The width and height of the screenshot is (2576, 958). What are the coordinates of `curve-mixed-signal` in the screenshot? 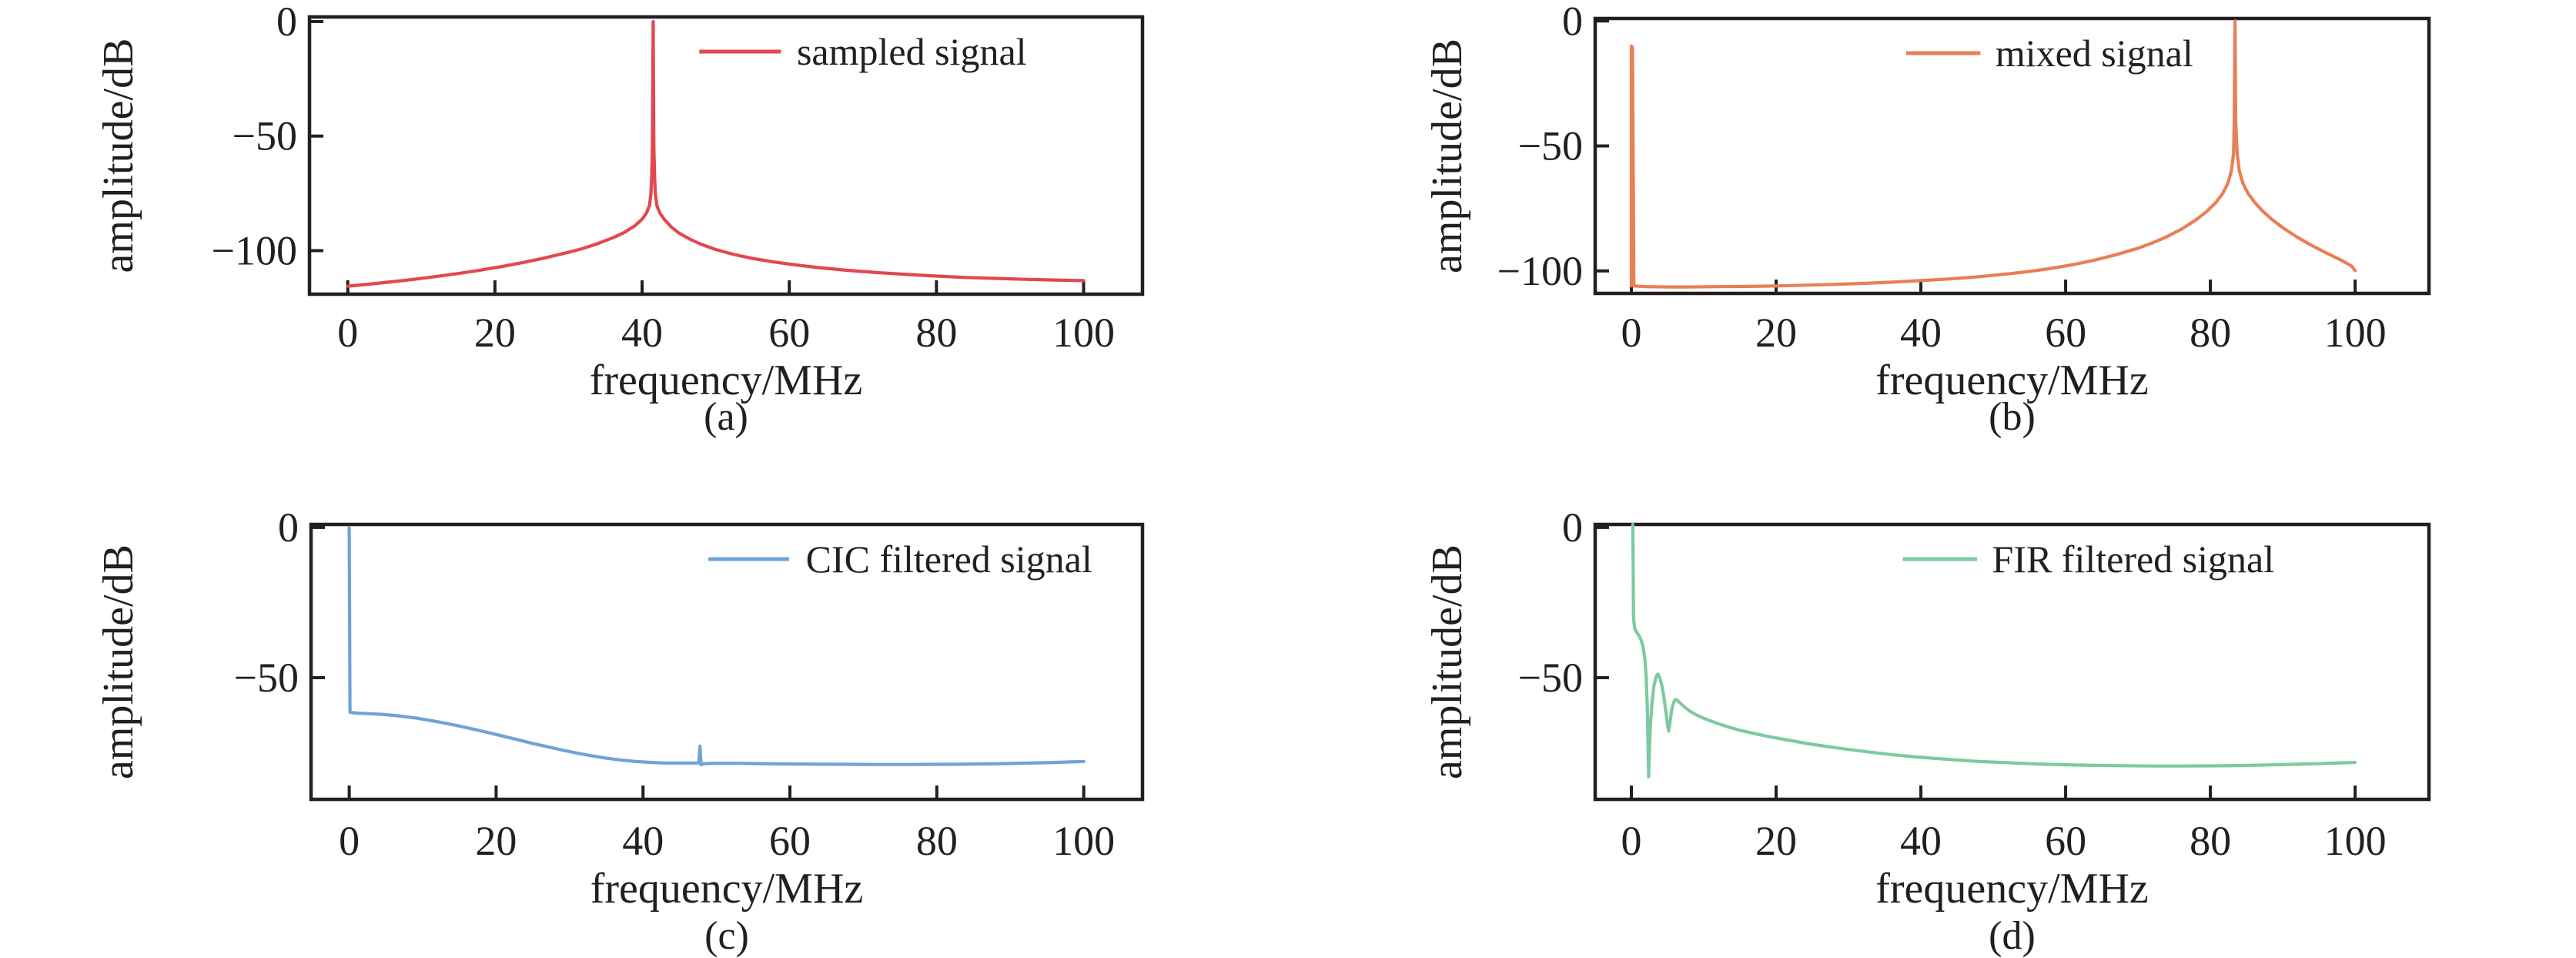 It's located at (1993, 154).